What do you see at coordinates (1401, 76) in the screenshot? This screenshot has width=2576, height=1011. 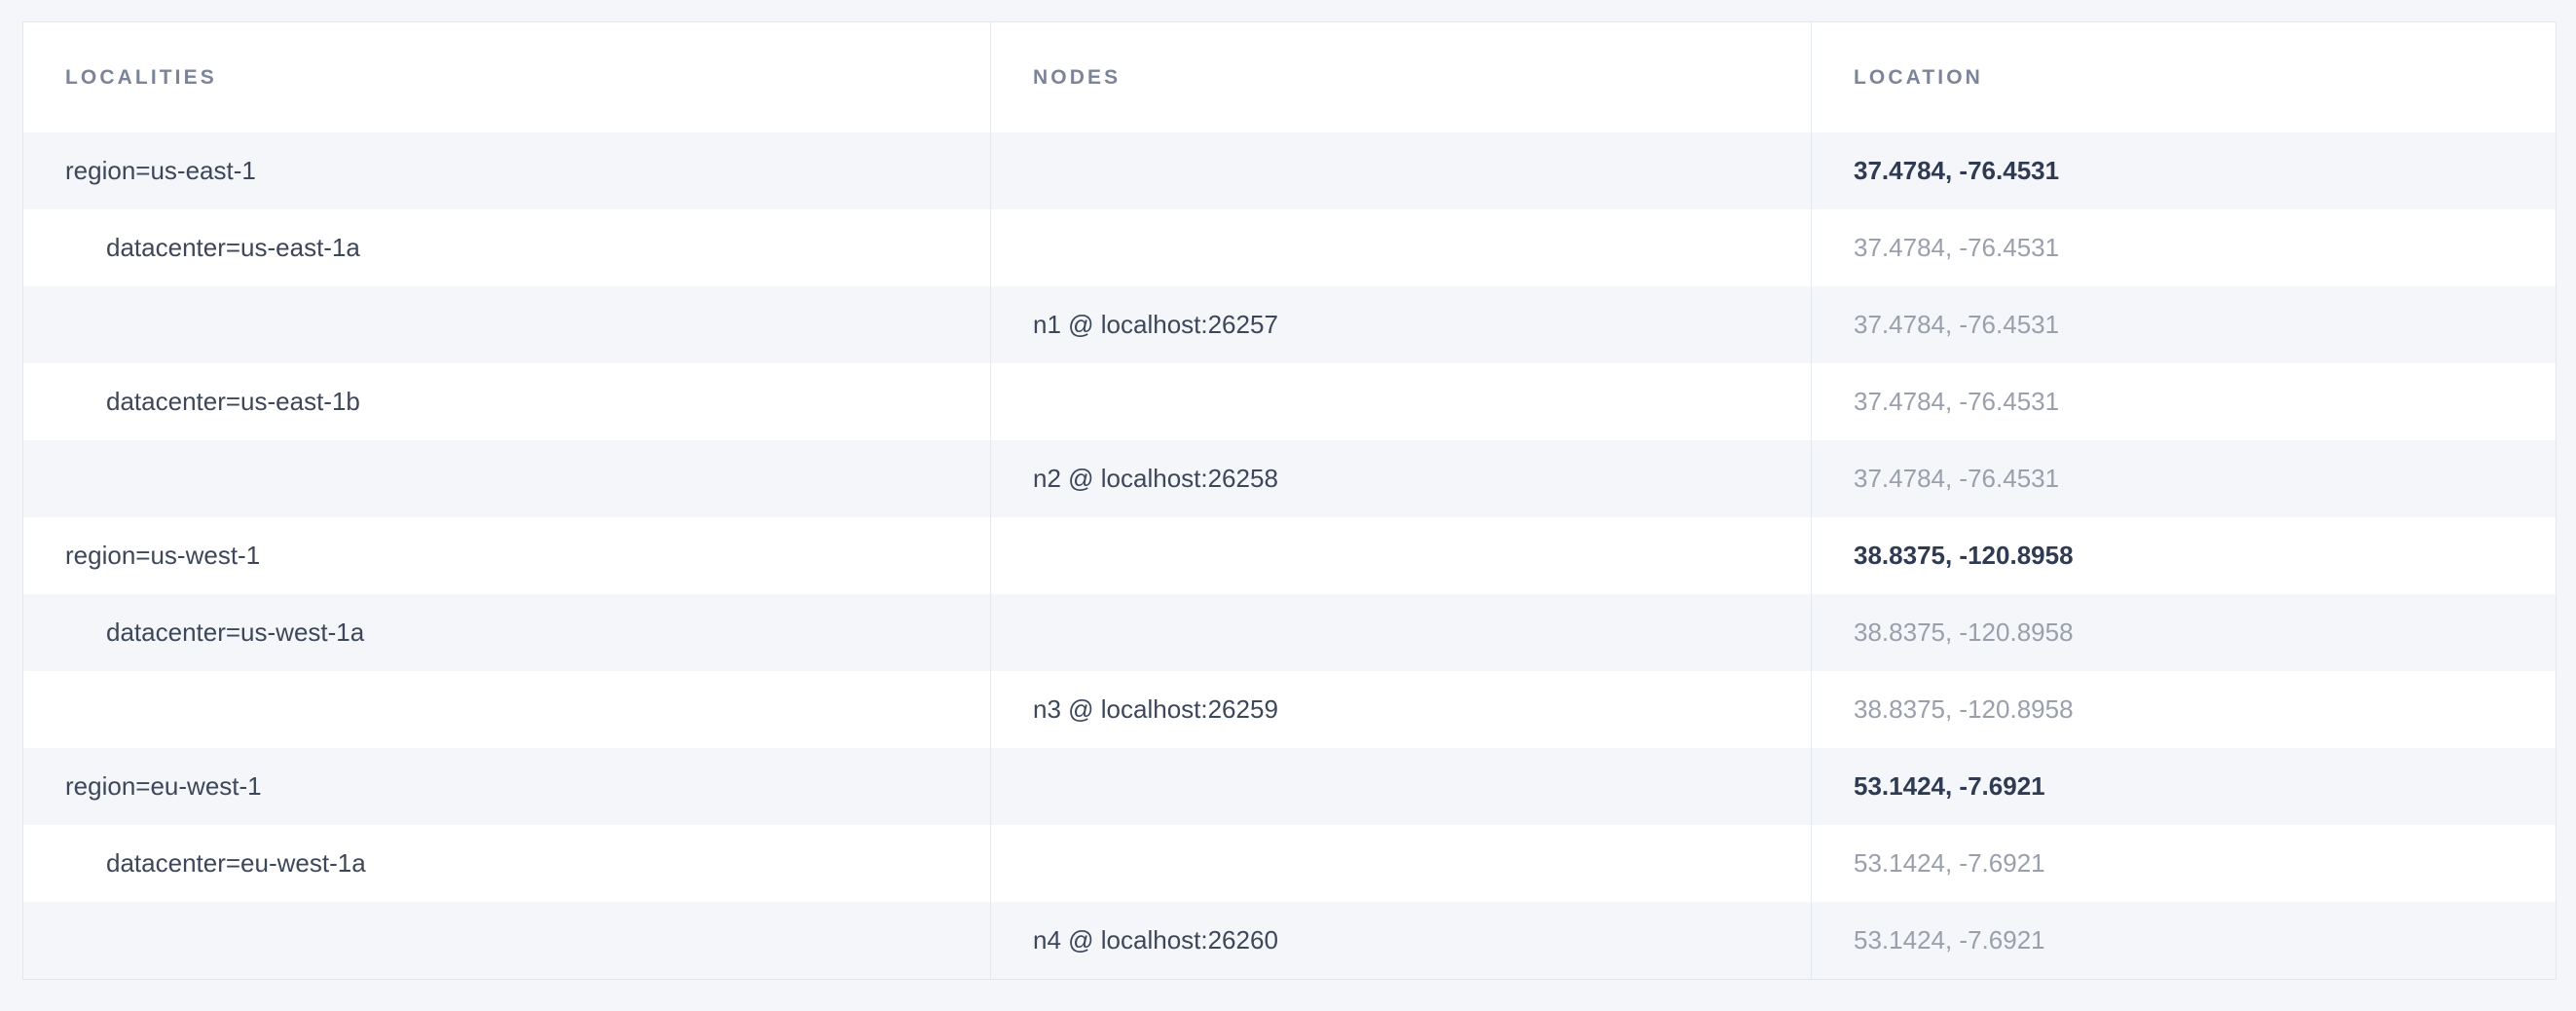 I see `column-header-nodes: Nodes` at bounding box center [1401, 76].